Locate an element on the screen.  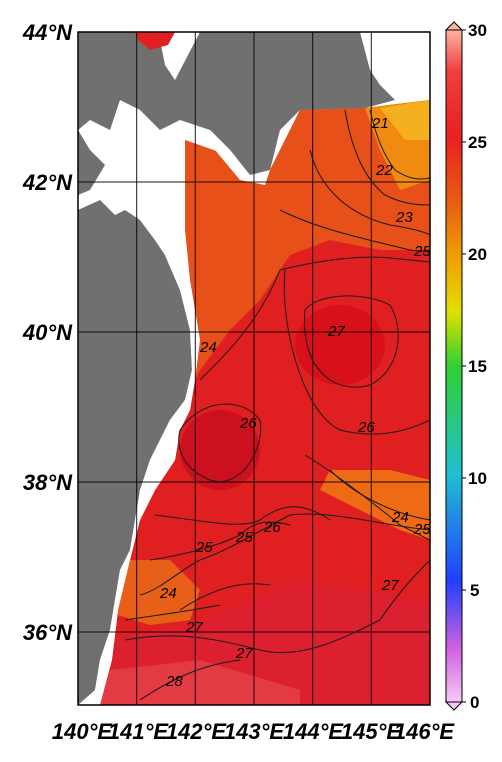
y-axis: 44°N 42°N 40°N 38°N 36°N is located at coordinates (47, 332).